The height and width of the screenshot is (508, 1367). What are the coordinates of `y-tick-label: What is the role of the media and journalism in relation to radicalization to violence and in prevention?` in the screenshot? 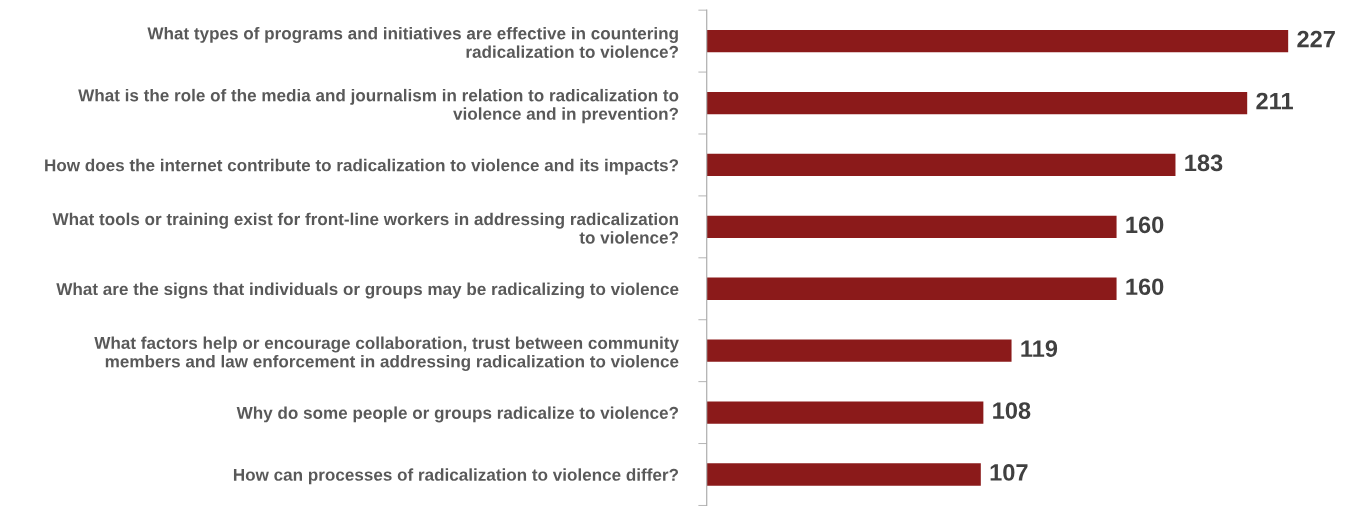 It's located at (378, 106).